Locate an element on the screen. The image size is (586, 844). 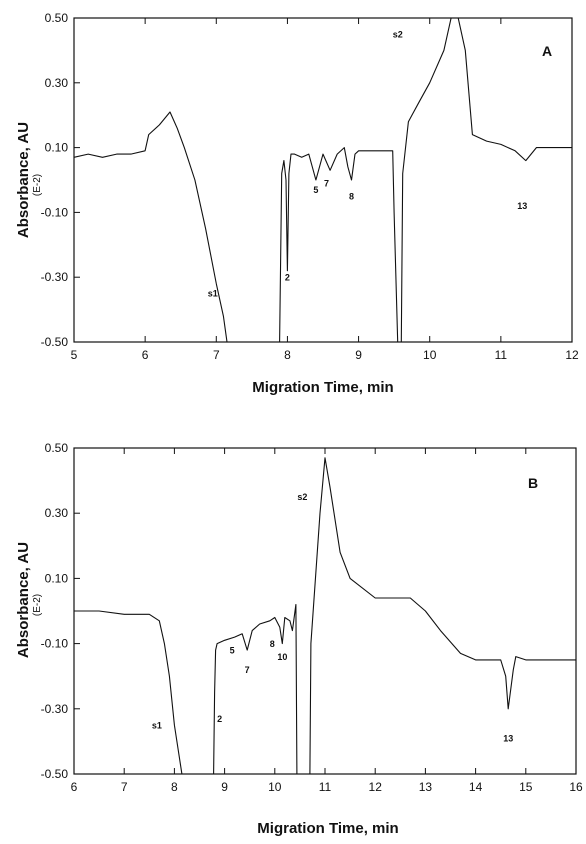
panel-b-y-axis-title: Absorbance, AU is located at coordinates (23, 600).